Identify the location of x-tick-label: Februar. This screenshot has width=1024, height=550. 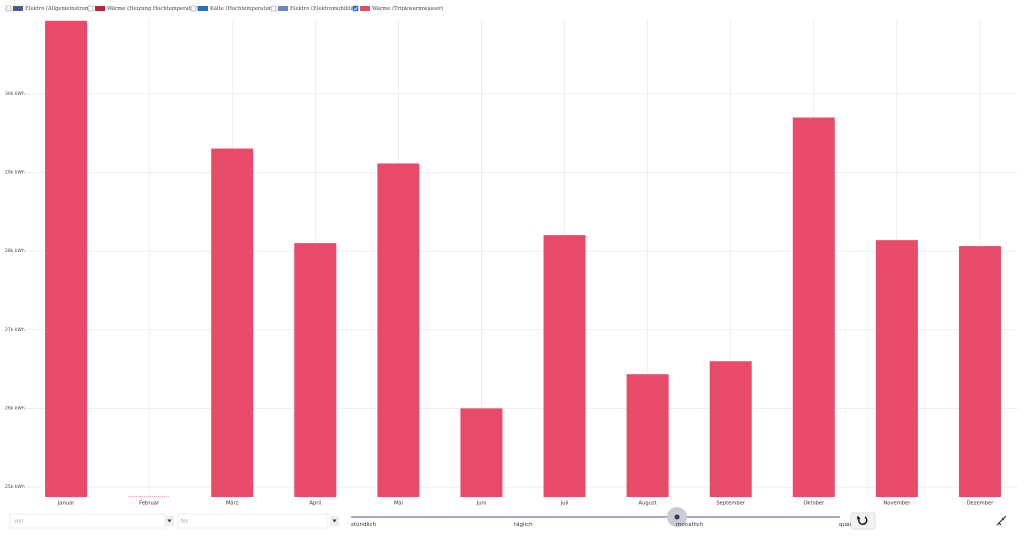
(149, 504).